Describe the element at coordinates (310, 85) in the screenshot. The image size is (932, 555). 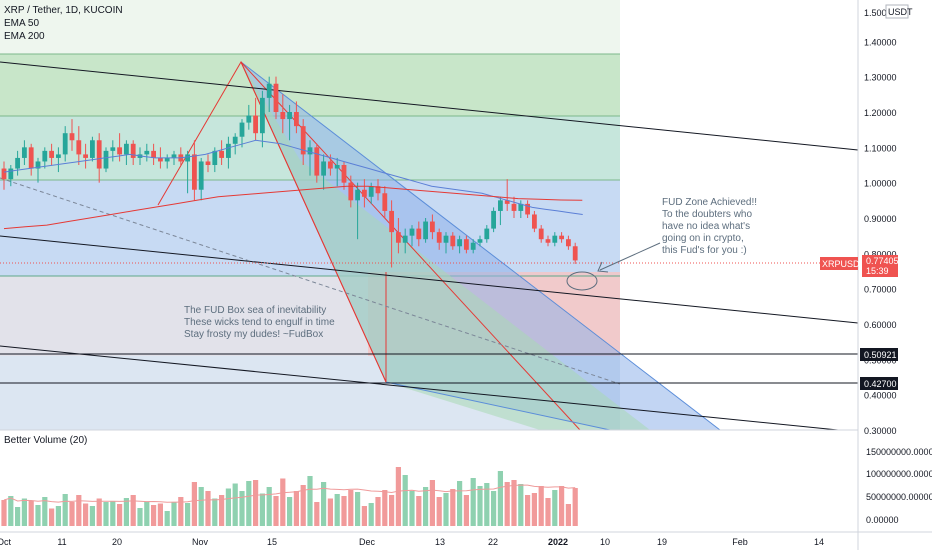
I see `green-zone` at that location.